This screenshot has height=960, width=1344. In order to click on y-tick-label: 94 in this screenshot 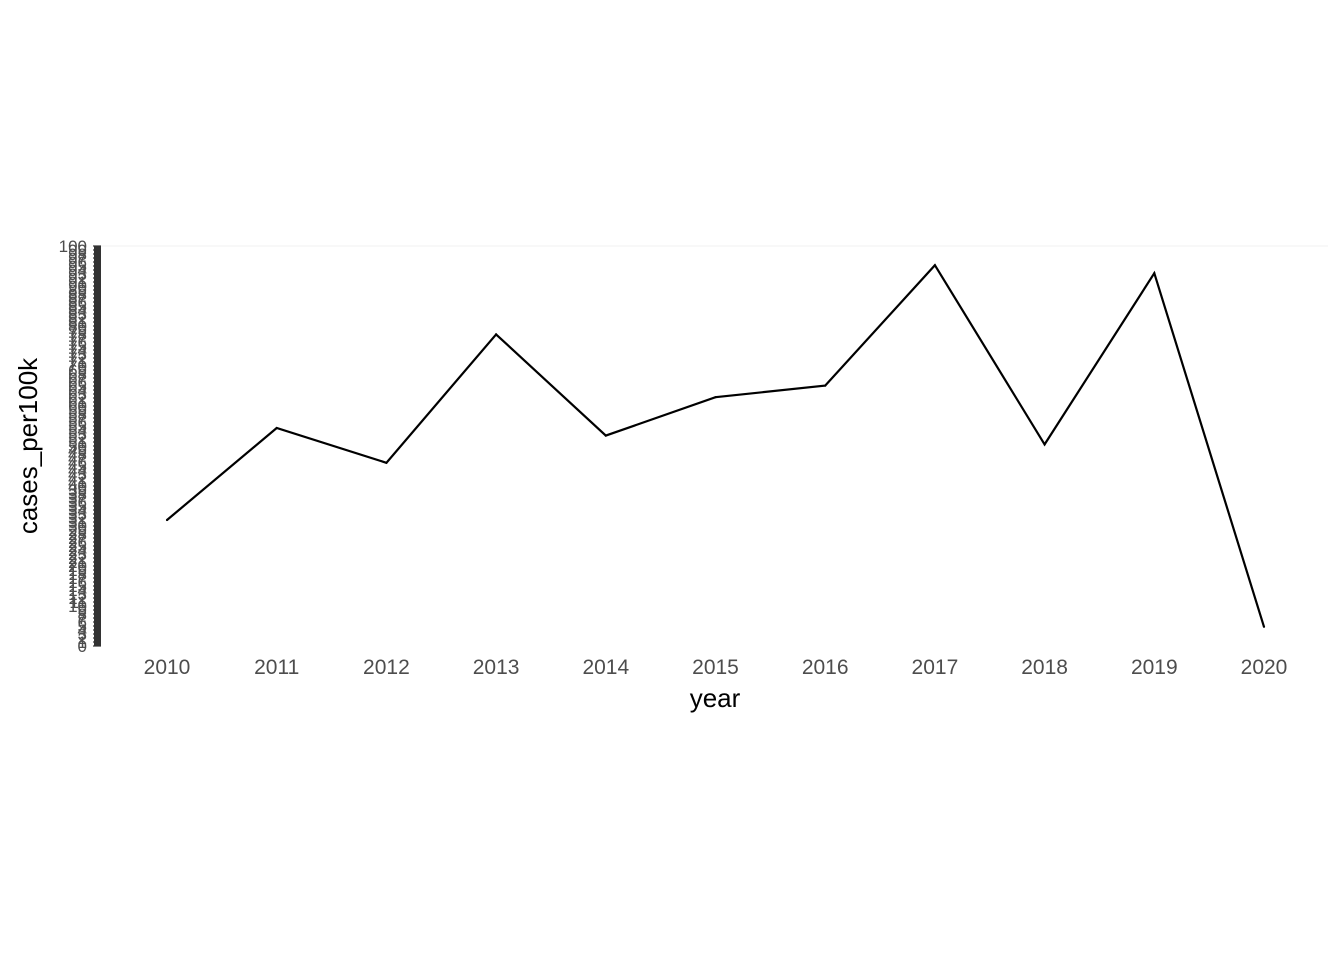, I will do `click(77, 270)`.